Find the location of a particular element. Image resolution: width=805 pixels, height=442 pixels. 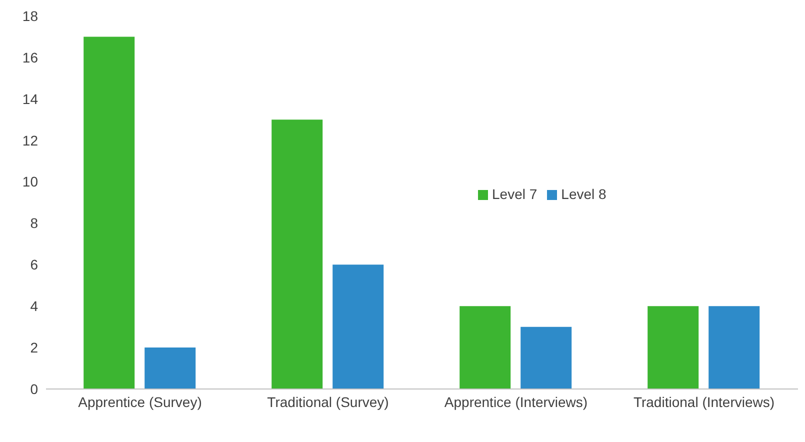

y-tick-label: 14 is located at coordinates (30, 98).